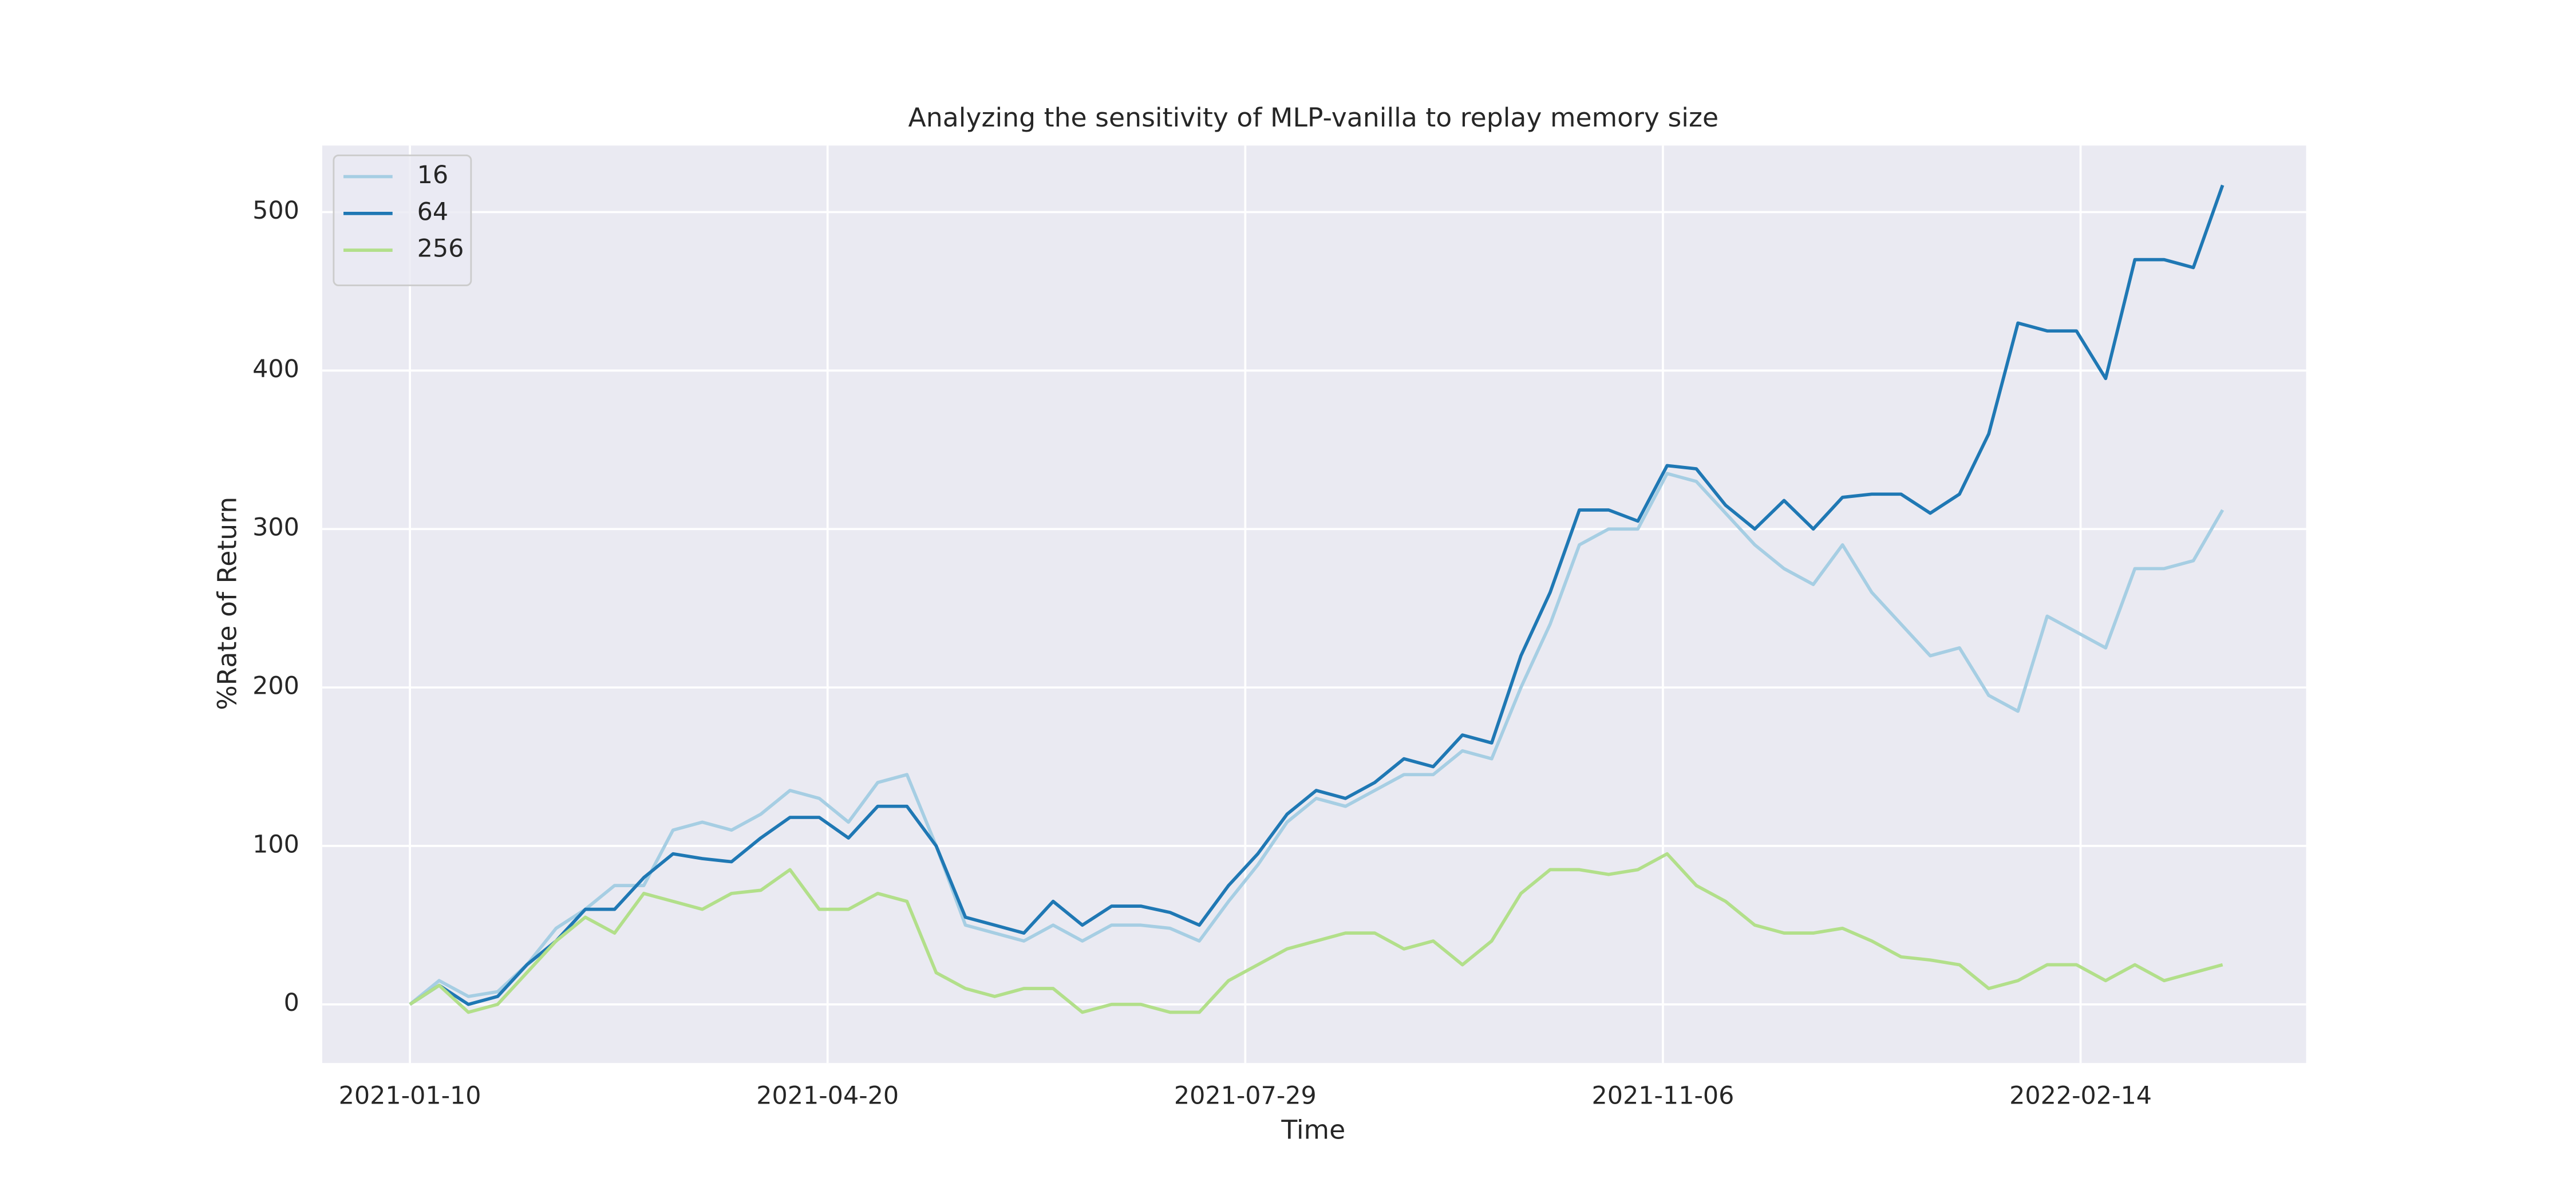 This screenshot has width=2576, height=1202. What do you see at coordinates (1245, 1096) in the screenshot?
I see `x-tick-label: 2021-07-29` at bounding box center [1245, 1096].